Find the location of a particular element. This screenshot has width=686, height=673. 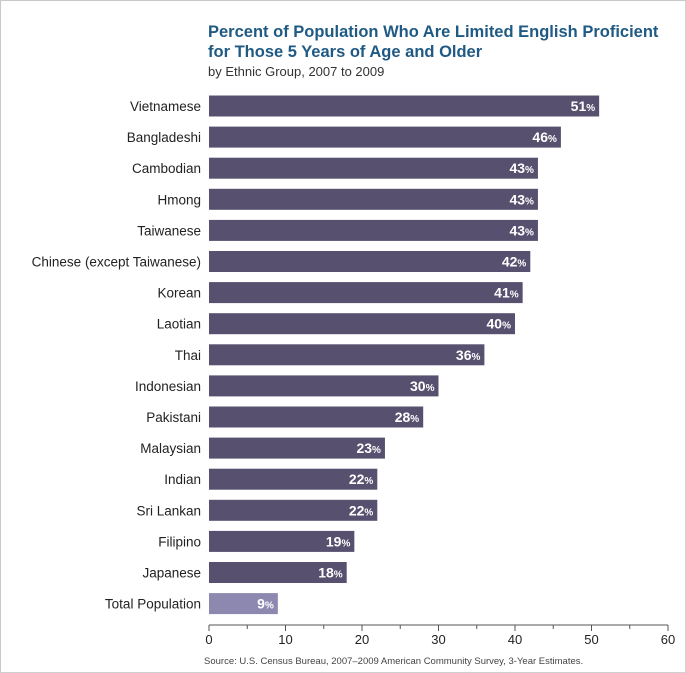

x-tick-label: 50 is located at coordinates (591, 639).